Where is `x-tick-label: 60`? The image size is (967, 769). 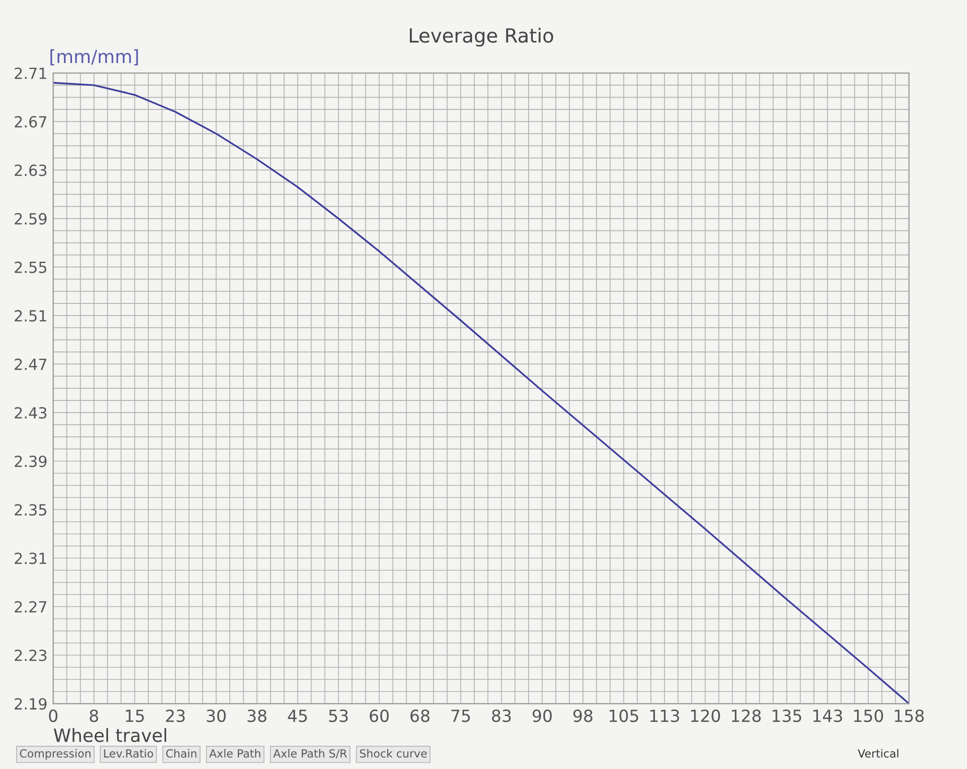
x-tick-label: 60 is located at coordinates (379, 715).